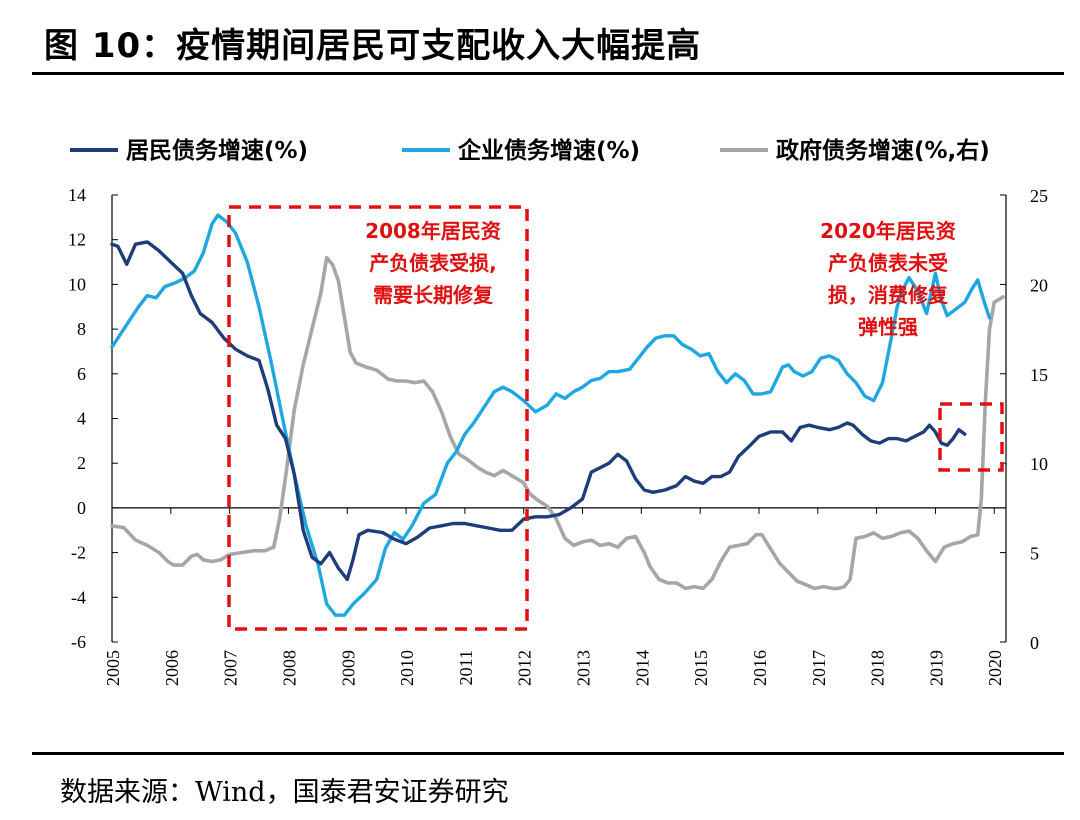 The width and height of the screenshot is (1080, 820). What do you see at coordinates (548, 753) in the screenshot?
I see `footer-rule` at bounding box center [548, 753].